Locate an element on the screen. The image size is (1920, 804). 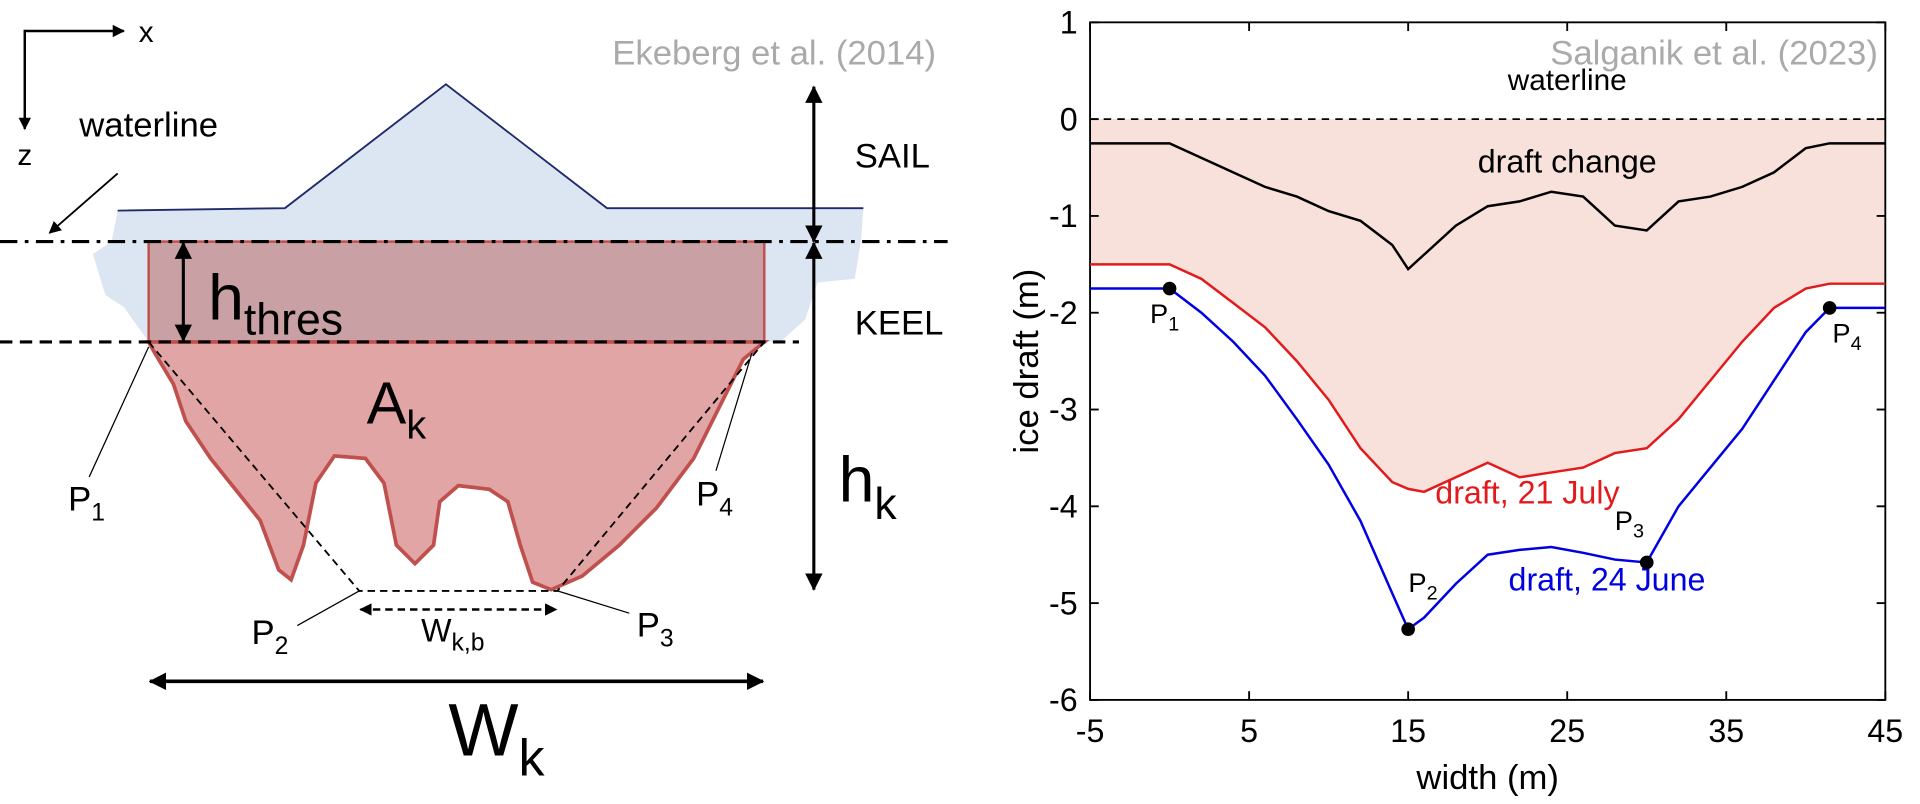
point-label: P1 is located at coordinates (1164, 316).